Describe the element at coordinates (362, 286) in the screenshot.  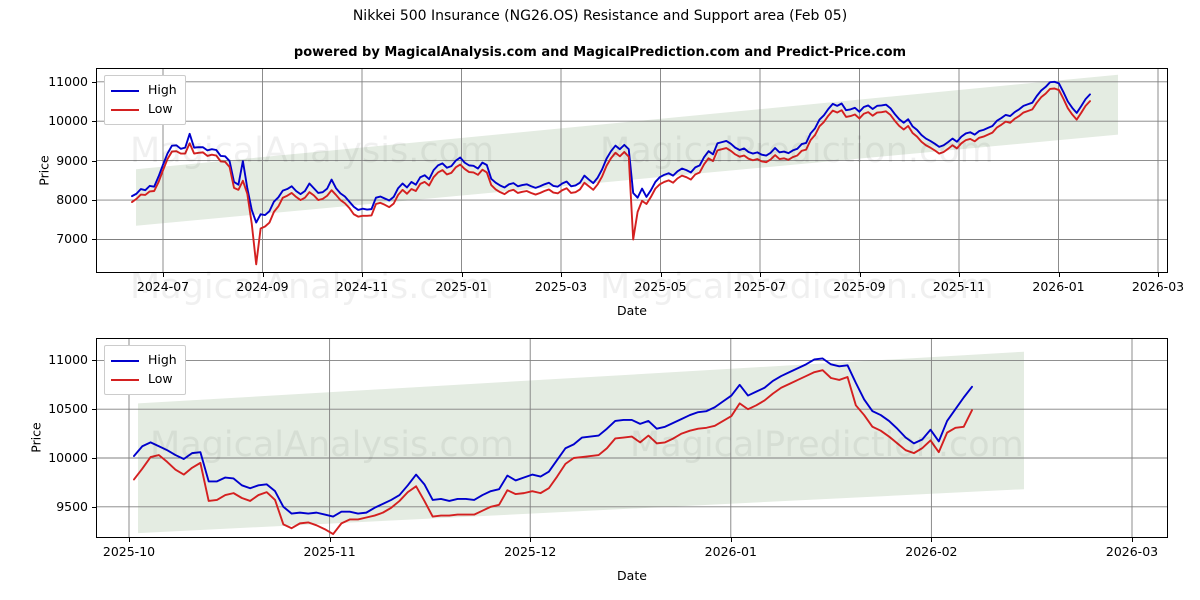
I see `x-tick-label: 2024-11` at that location.